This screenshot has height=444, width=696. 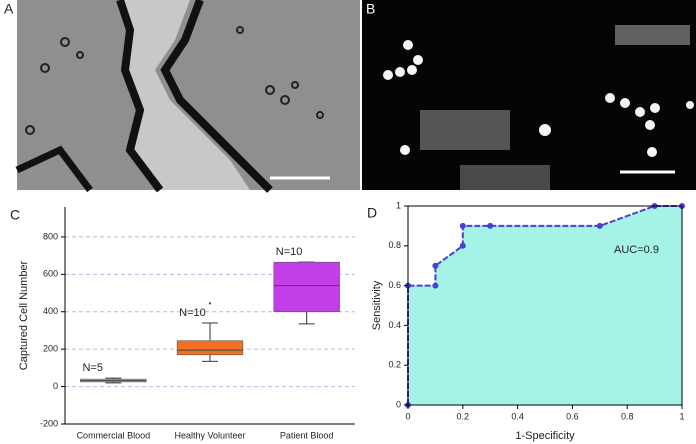 I want to click on x-tick-label: 1, so click(x=681, y=416).